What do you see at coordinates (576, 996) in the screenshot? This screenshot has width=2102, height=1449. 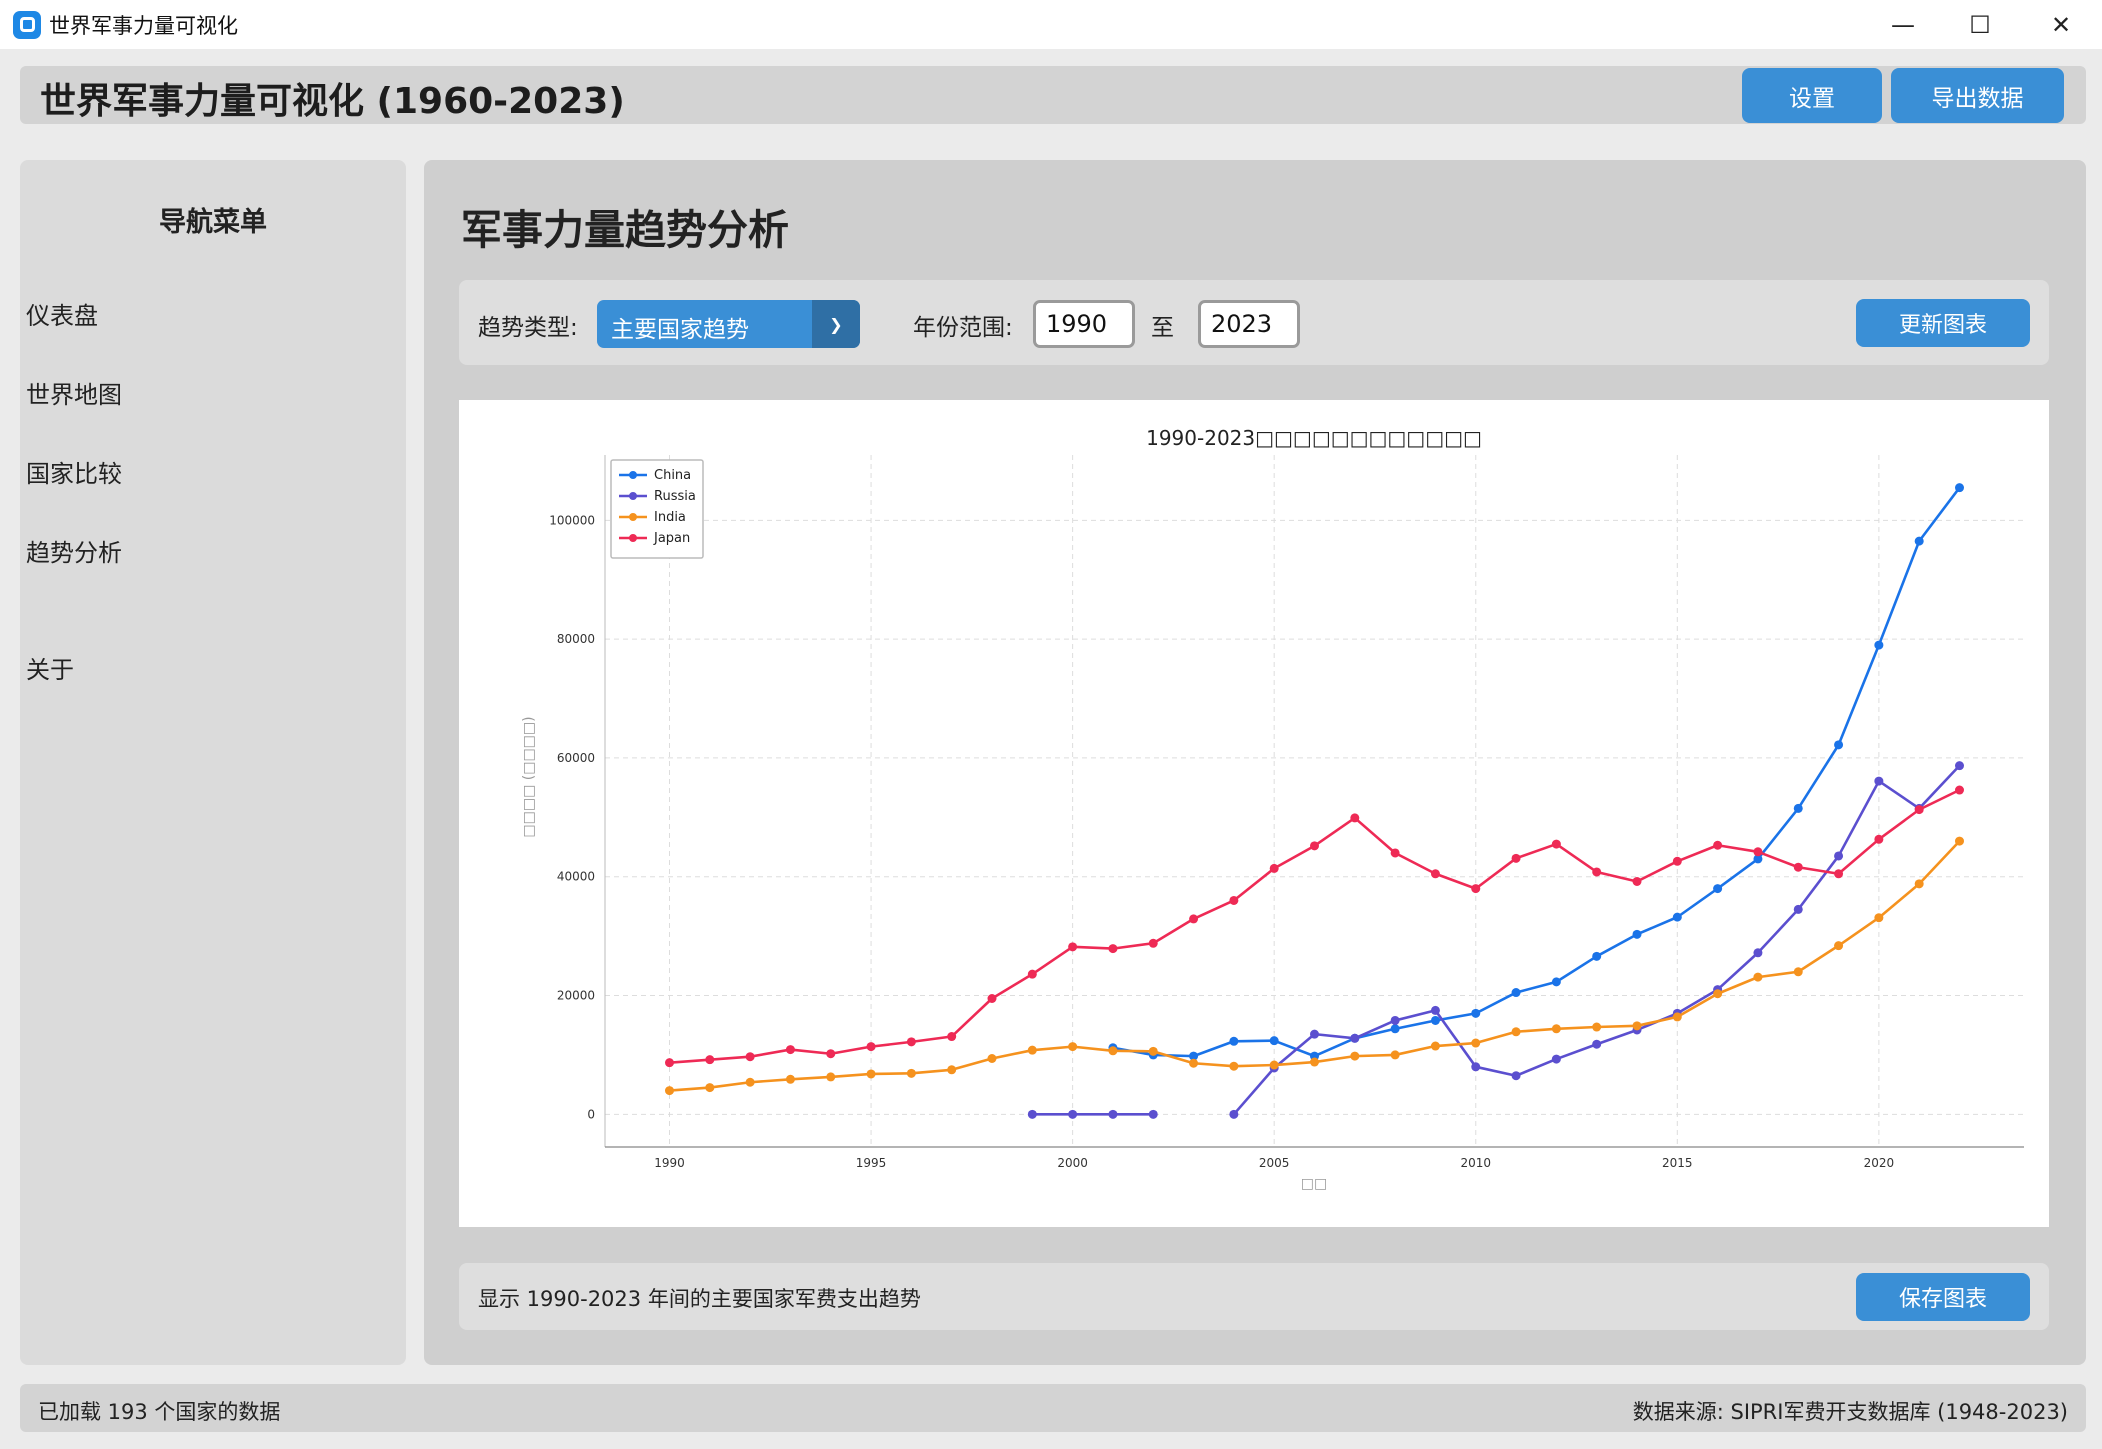 I see `y-tick-label: 20000` at bounding box center [576, 996].